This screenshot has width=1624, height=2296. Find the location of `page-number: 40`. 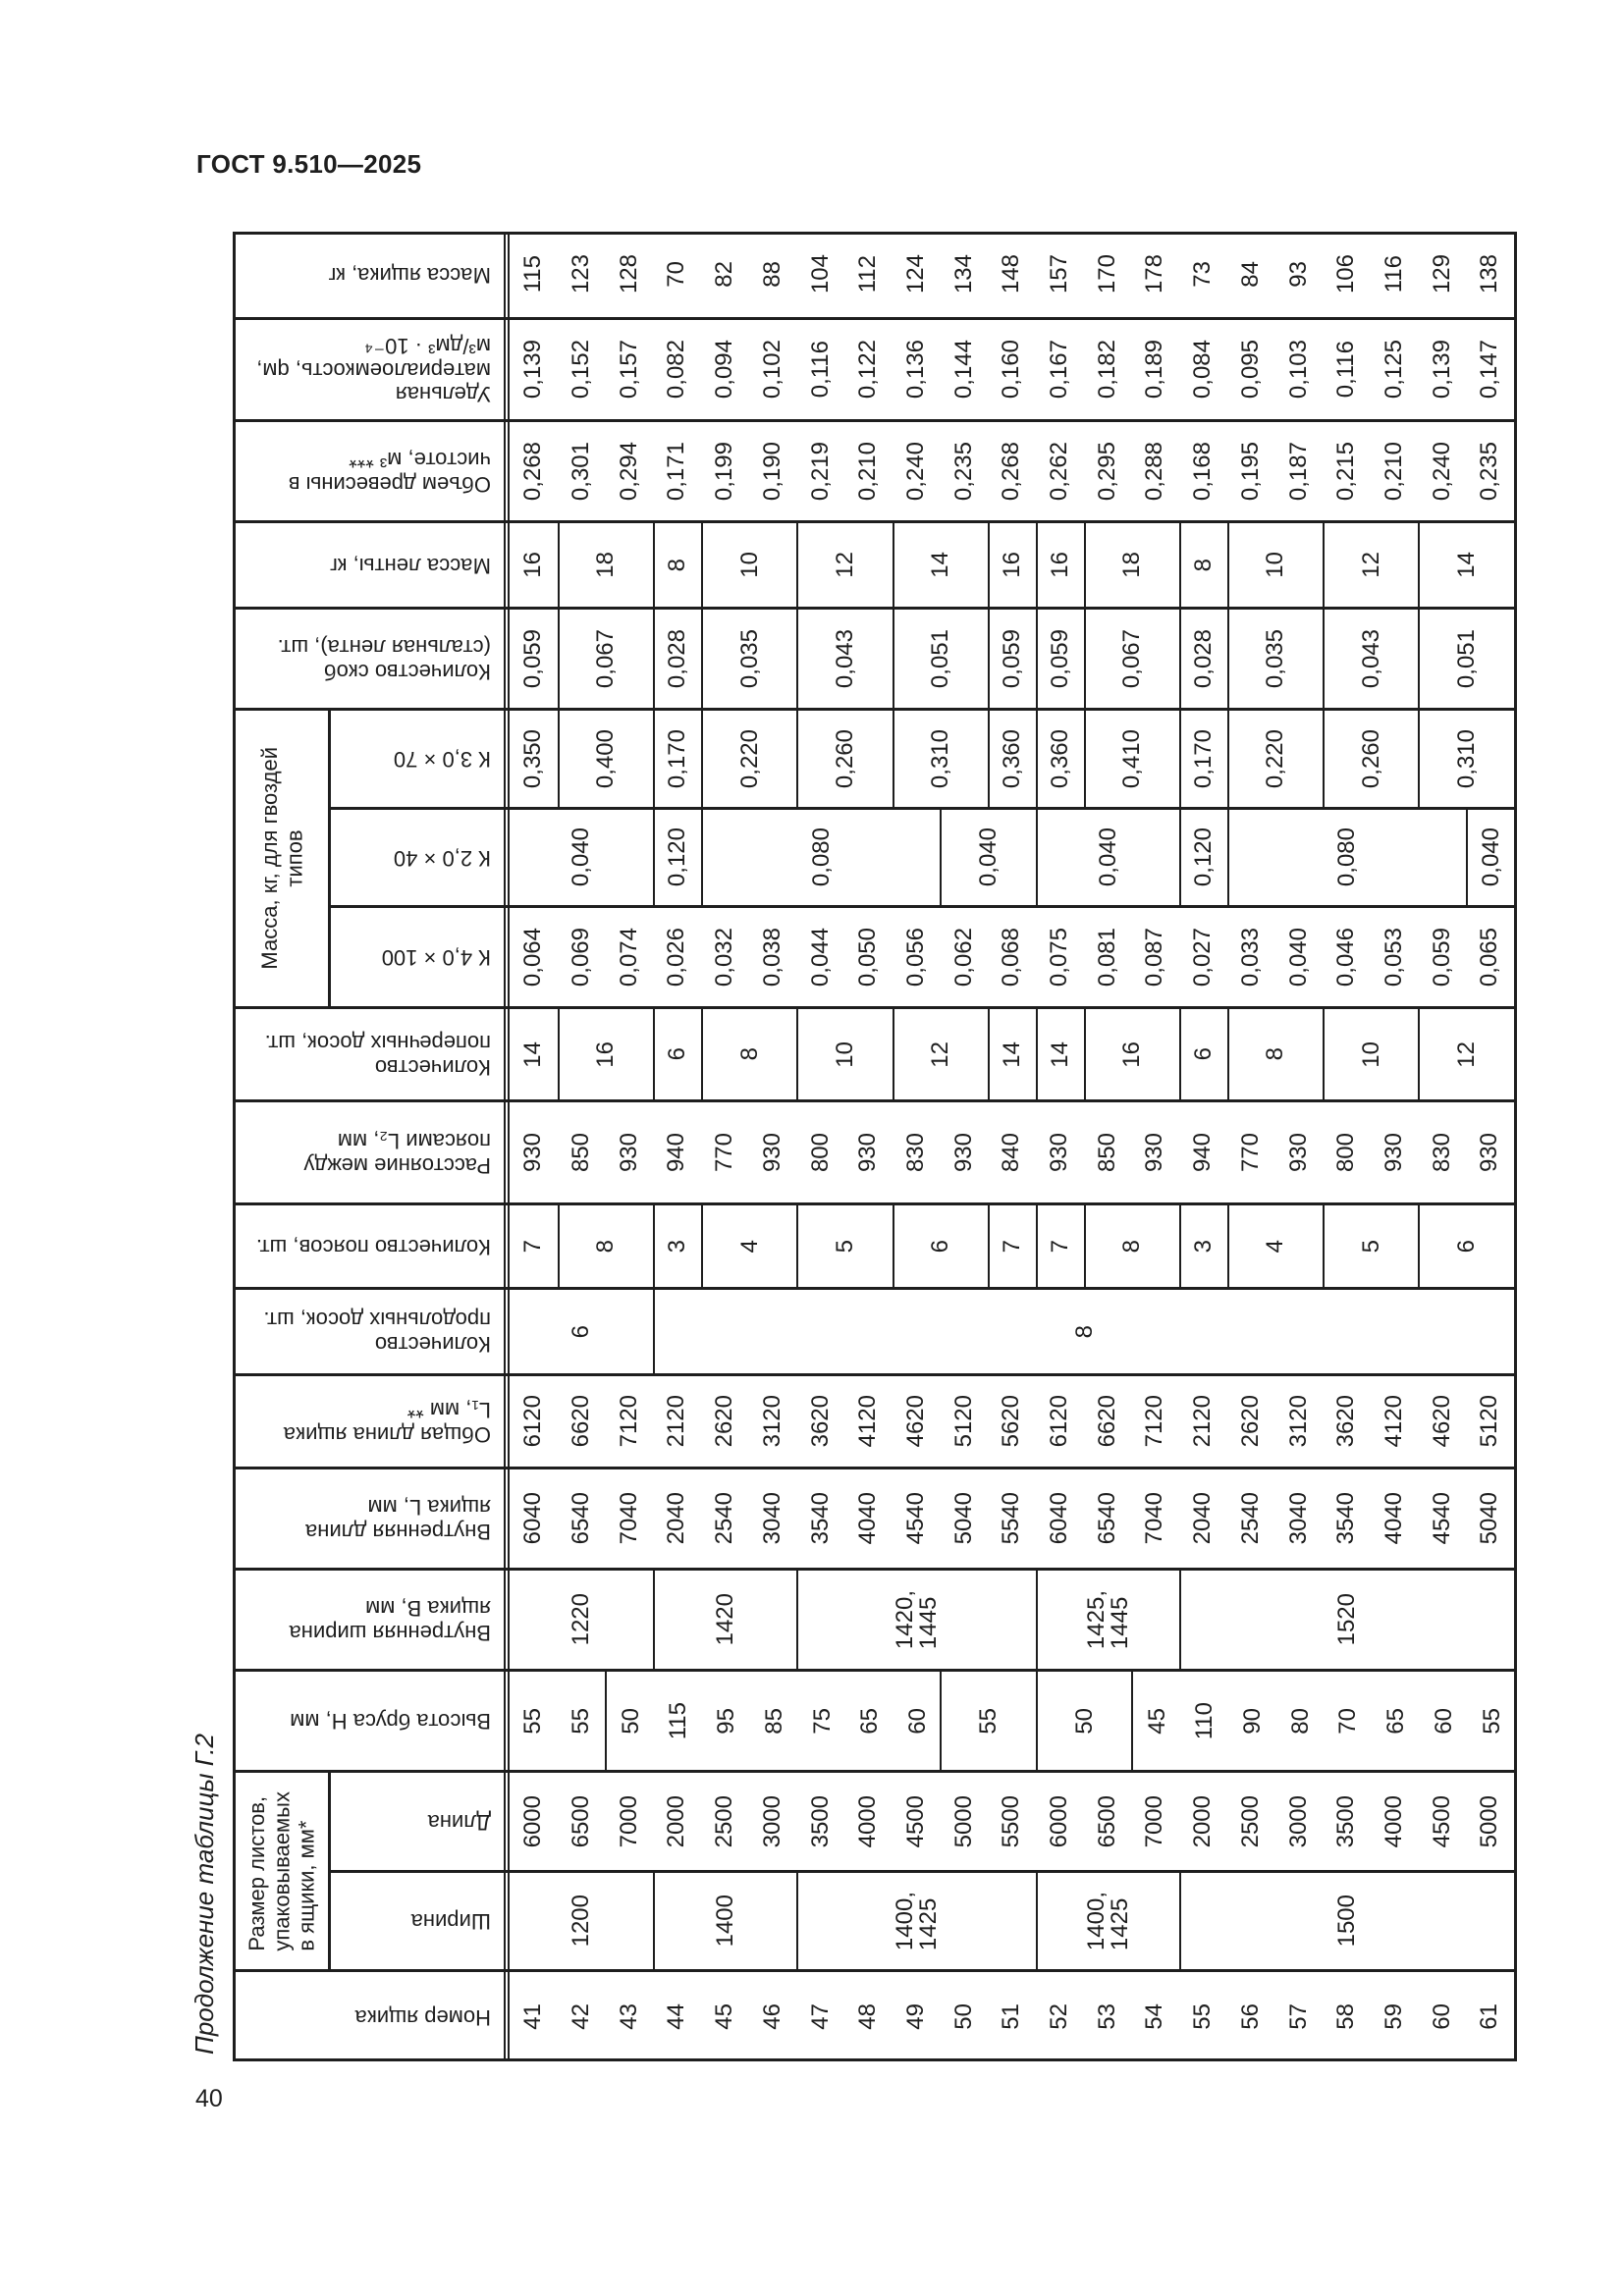

page-number: 40 is located at coordinates (209, 2098).